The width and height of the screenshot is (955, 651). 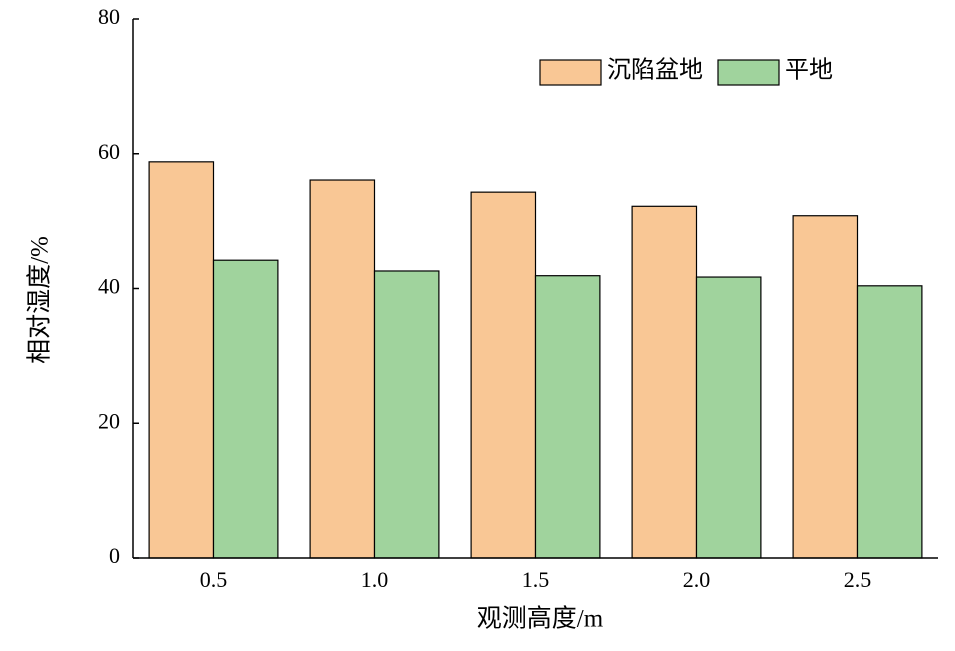 What do you see at coordinates (214, 579) in the screenshot?
I see `x-tick-label: 0.5` at bounding box center [214, 579].